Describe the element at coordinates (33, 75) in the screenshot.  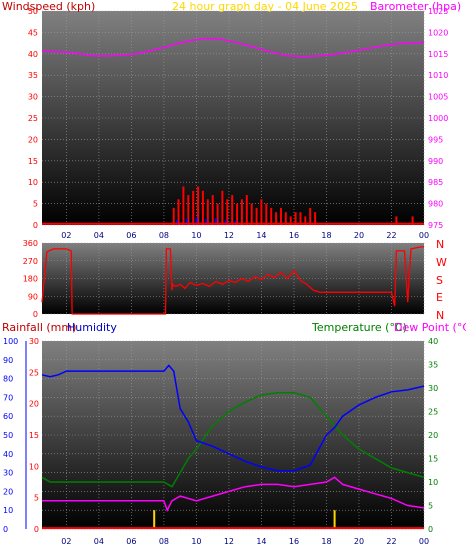
I see `windspeed-tick: 35` at that location.